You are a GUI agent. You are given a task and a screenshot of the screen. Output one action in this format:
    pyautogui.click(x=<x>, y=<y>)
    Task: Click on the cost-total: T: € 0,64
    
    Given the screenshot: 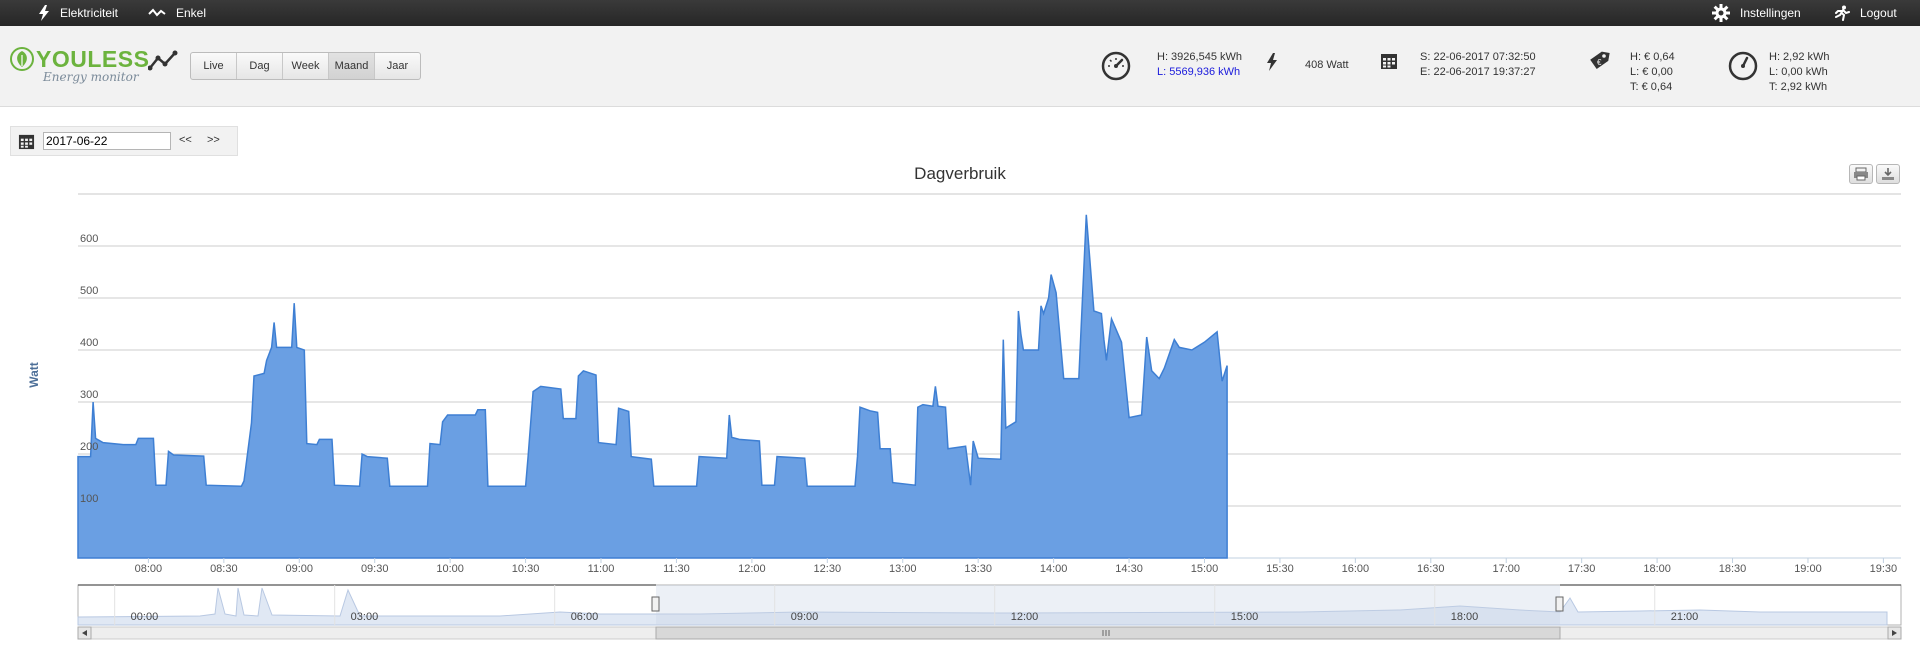 What is the action you would take?
    pyautogui.click(x=1651, y=87)
    